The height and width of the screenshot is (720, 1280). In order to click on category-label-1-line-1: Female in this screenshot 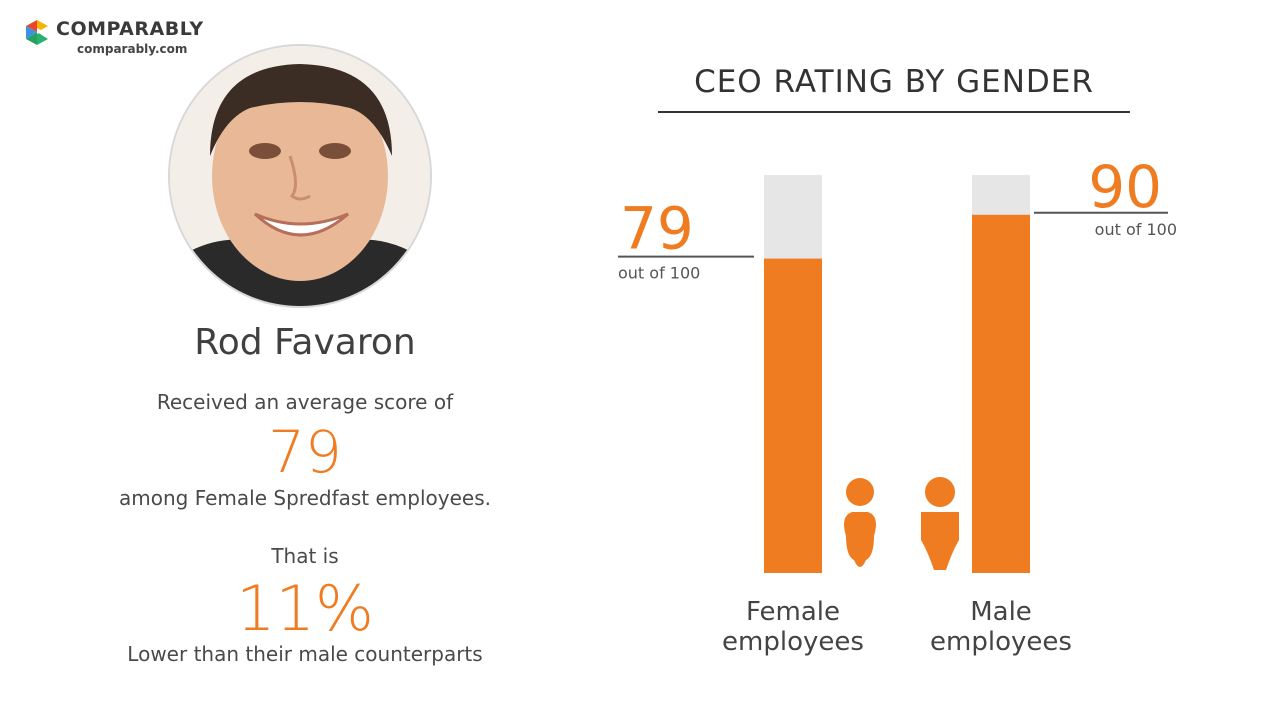, I will do `click(793, 612)`.